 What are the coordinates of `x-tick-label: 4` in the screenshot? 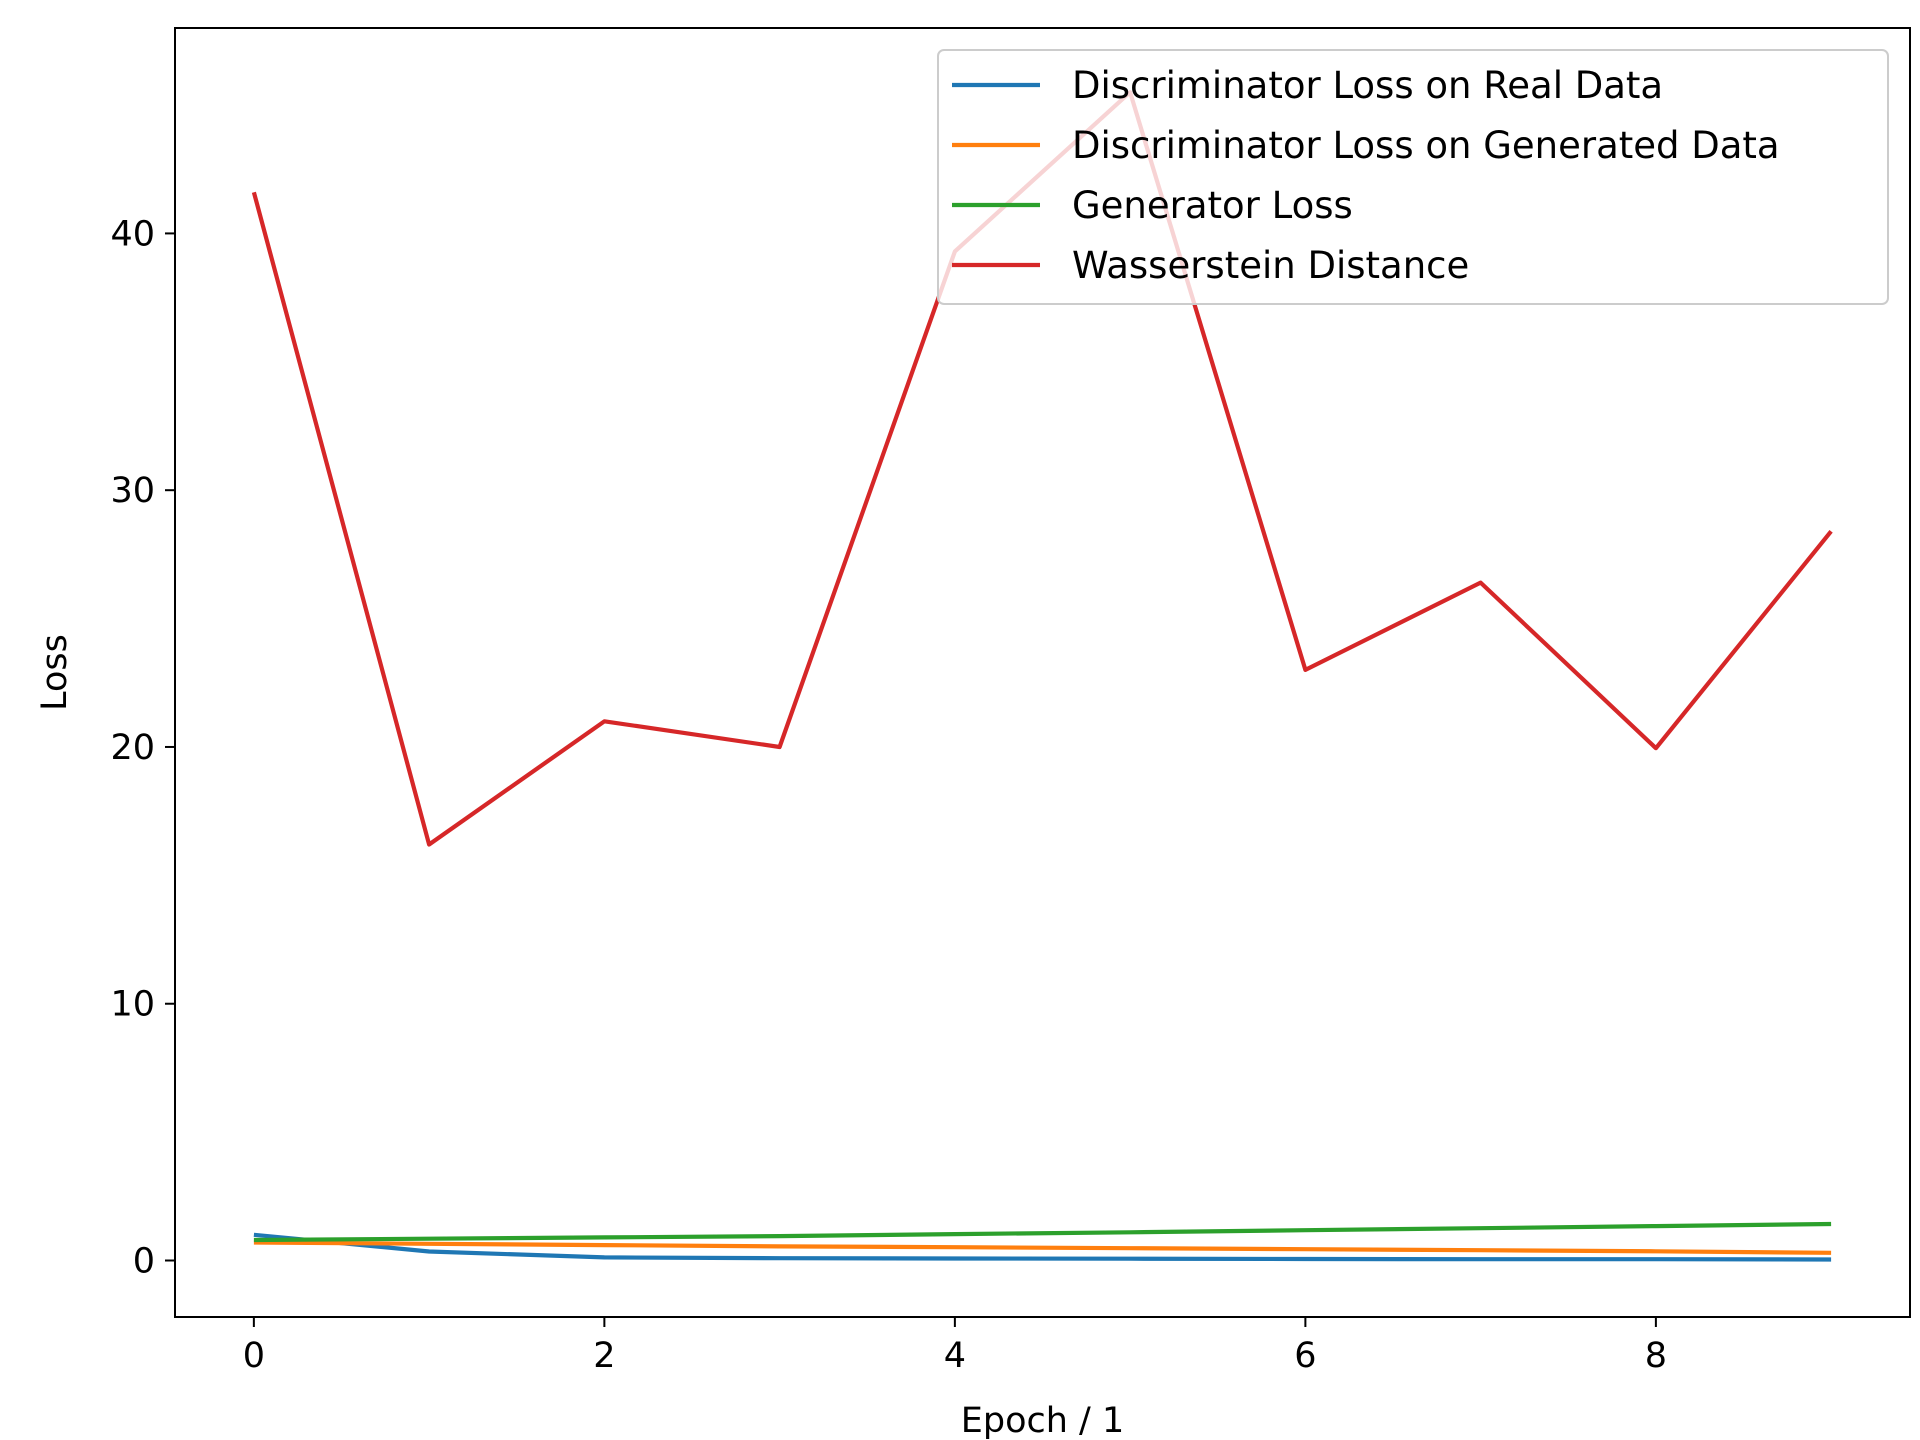 It's located at (955, 1356).